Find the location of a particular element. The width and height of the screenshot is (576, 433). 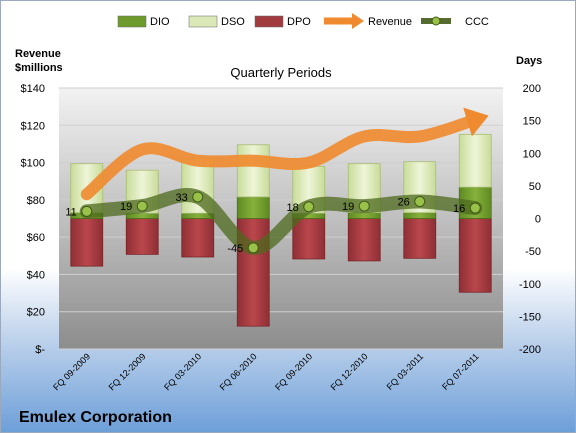

left-tick-label: $20 is located at coordinates (36, 313).